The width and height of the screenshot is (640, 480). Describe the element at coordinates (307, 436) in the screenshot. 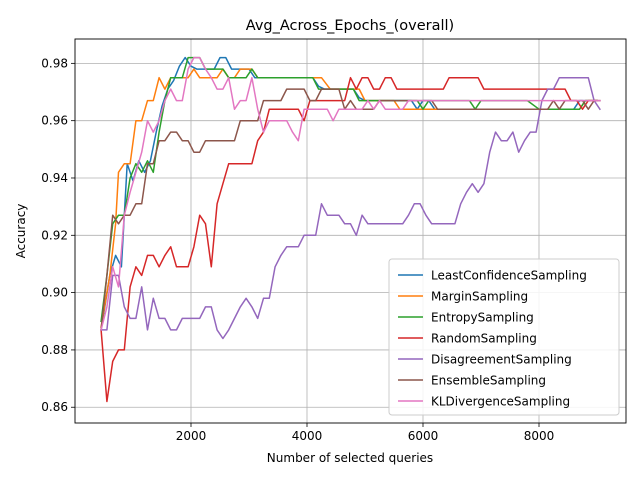

I see `x-tick-label: 4000` at that location.